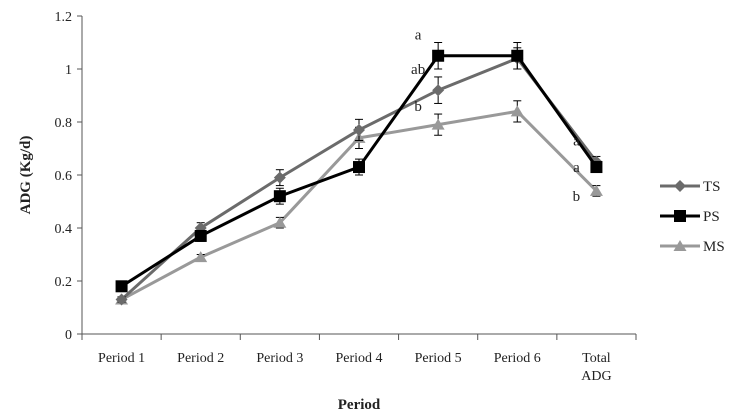 Image resolution: width=731 pixels, height=414 pixels. What do you see at coordinates (279, 358) in the screenshot?
I see `x-tick-label: Period 3` at bounding box center [279, 358].